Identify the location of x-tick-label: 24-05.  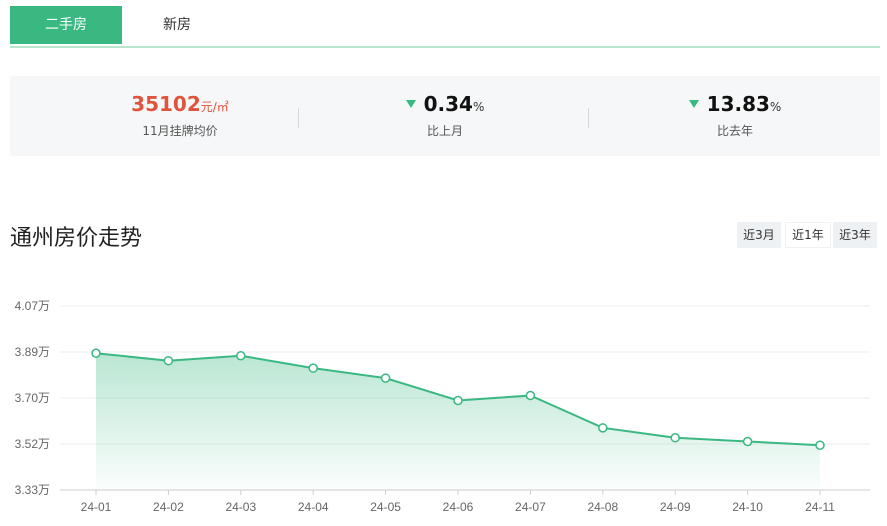
(385, 507).